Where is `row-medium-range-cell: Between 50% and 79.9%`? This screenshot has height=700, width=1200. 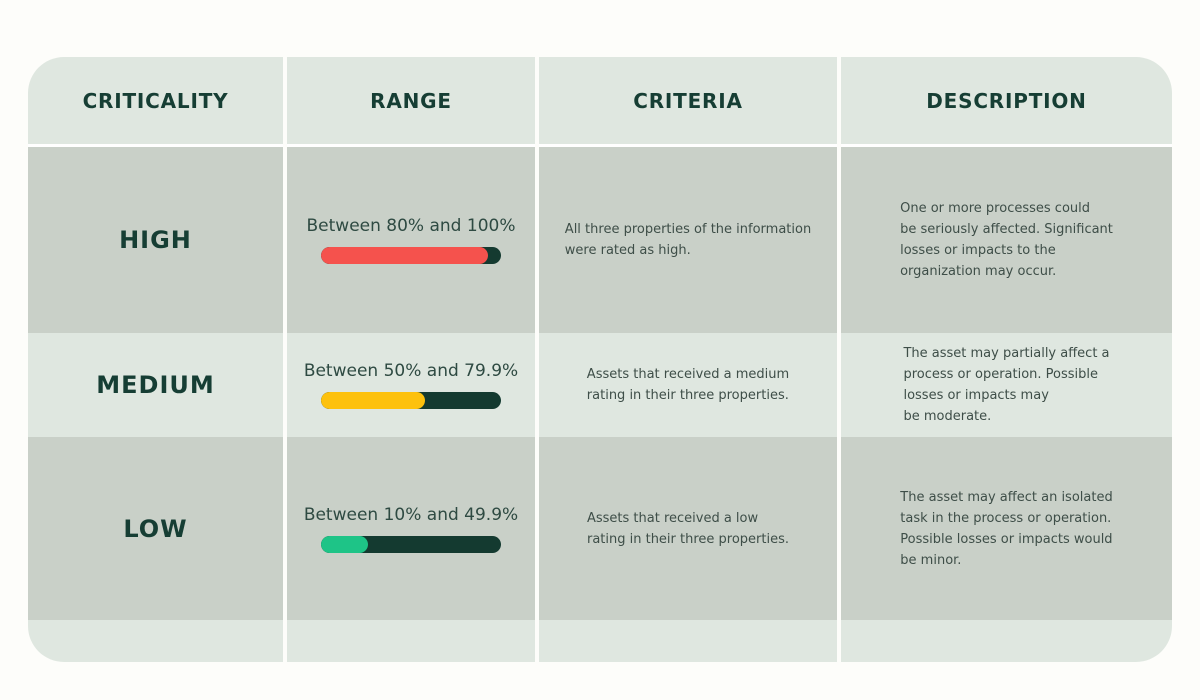
row-medium-range-cell: Between 50% and 79.9% is located at coordinates (411, 385).